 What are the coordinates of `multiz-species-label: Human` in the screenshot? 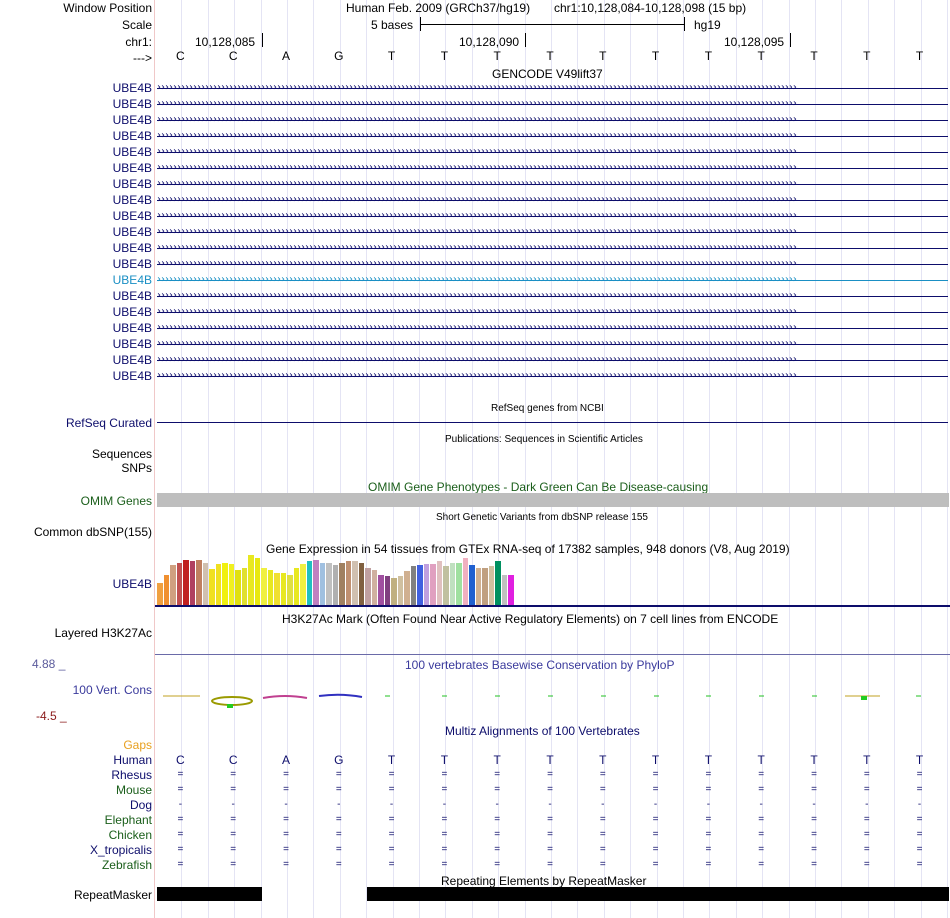 It's located at (132, 760).